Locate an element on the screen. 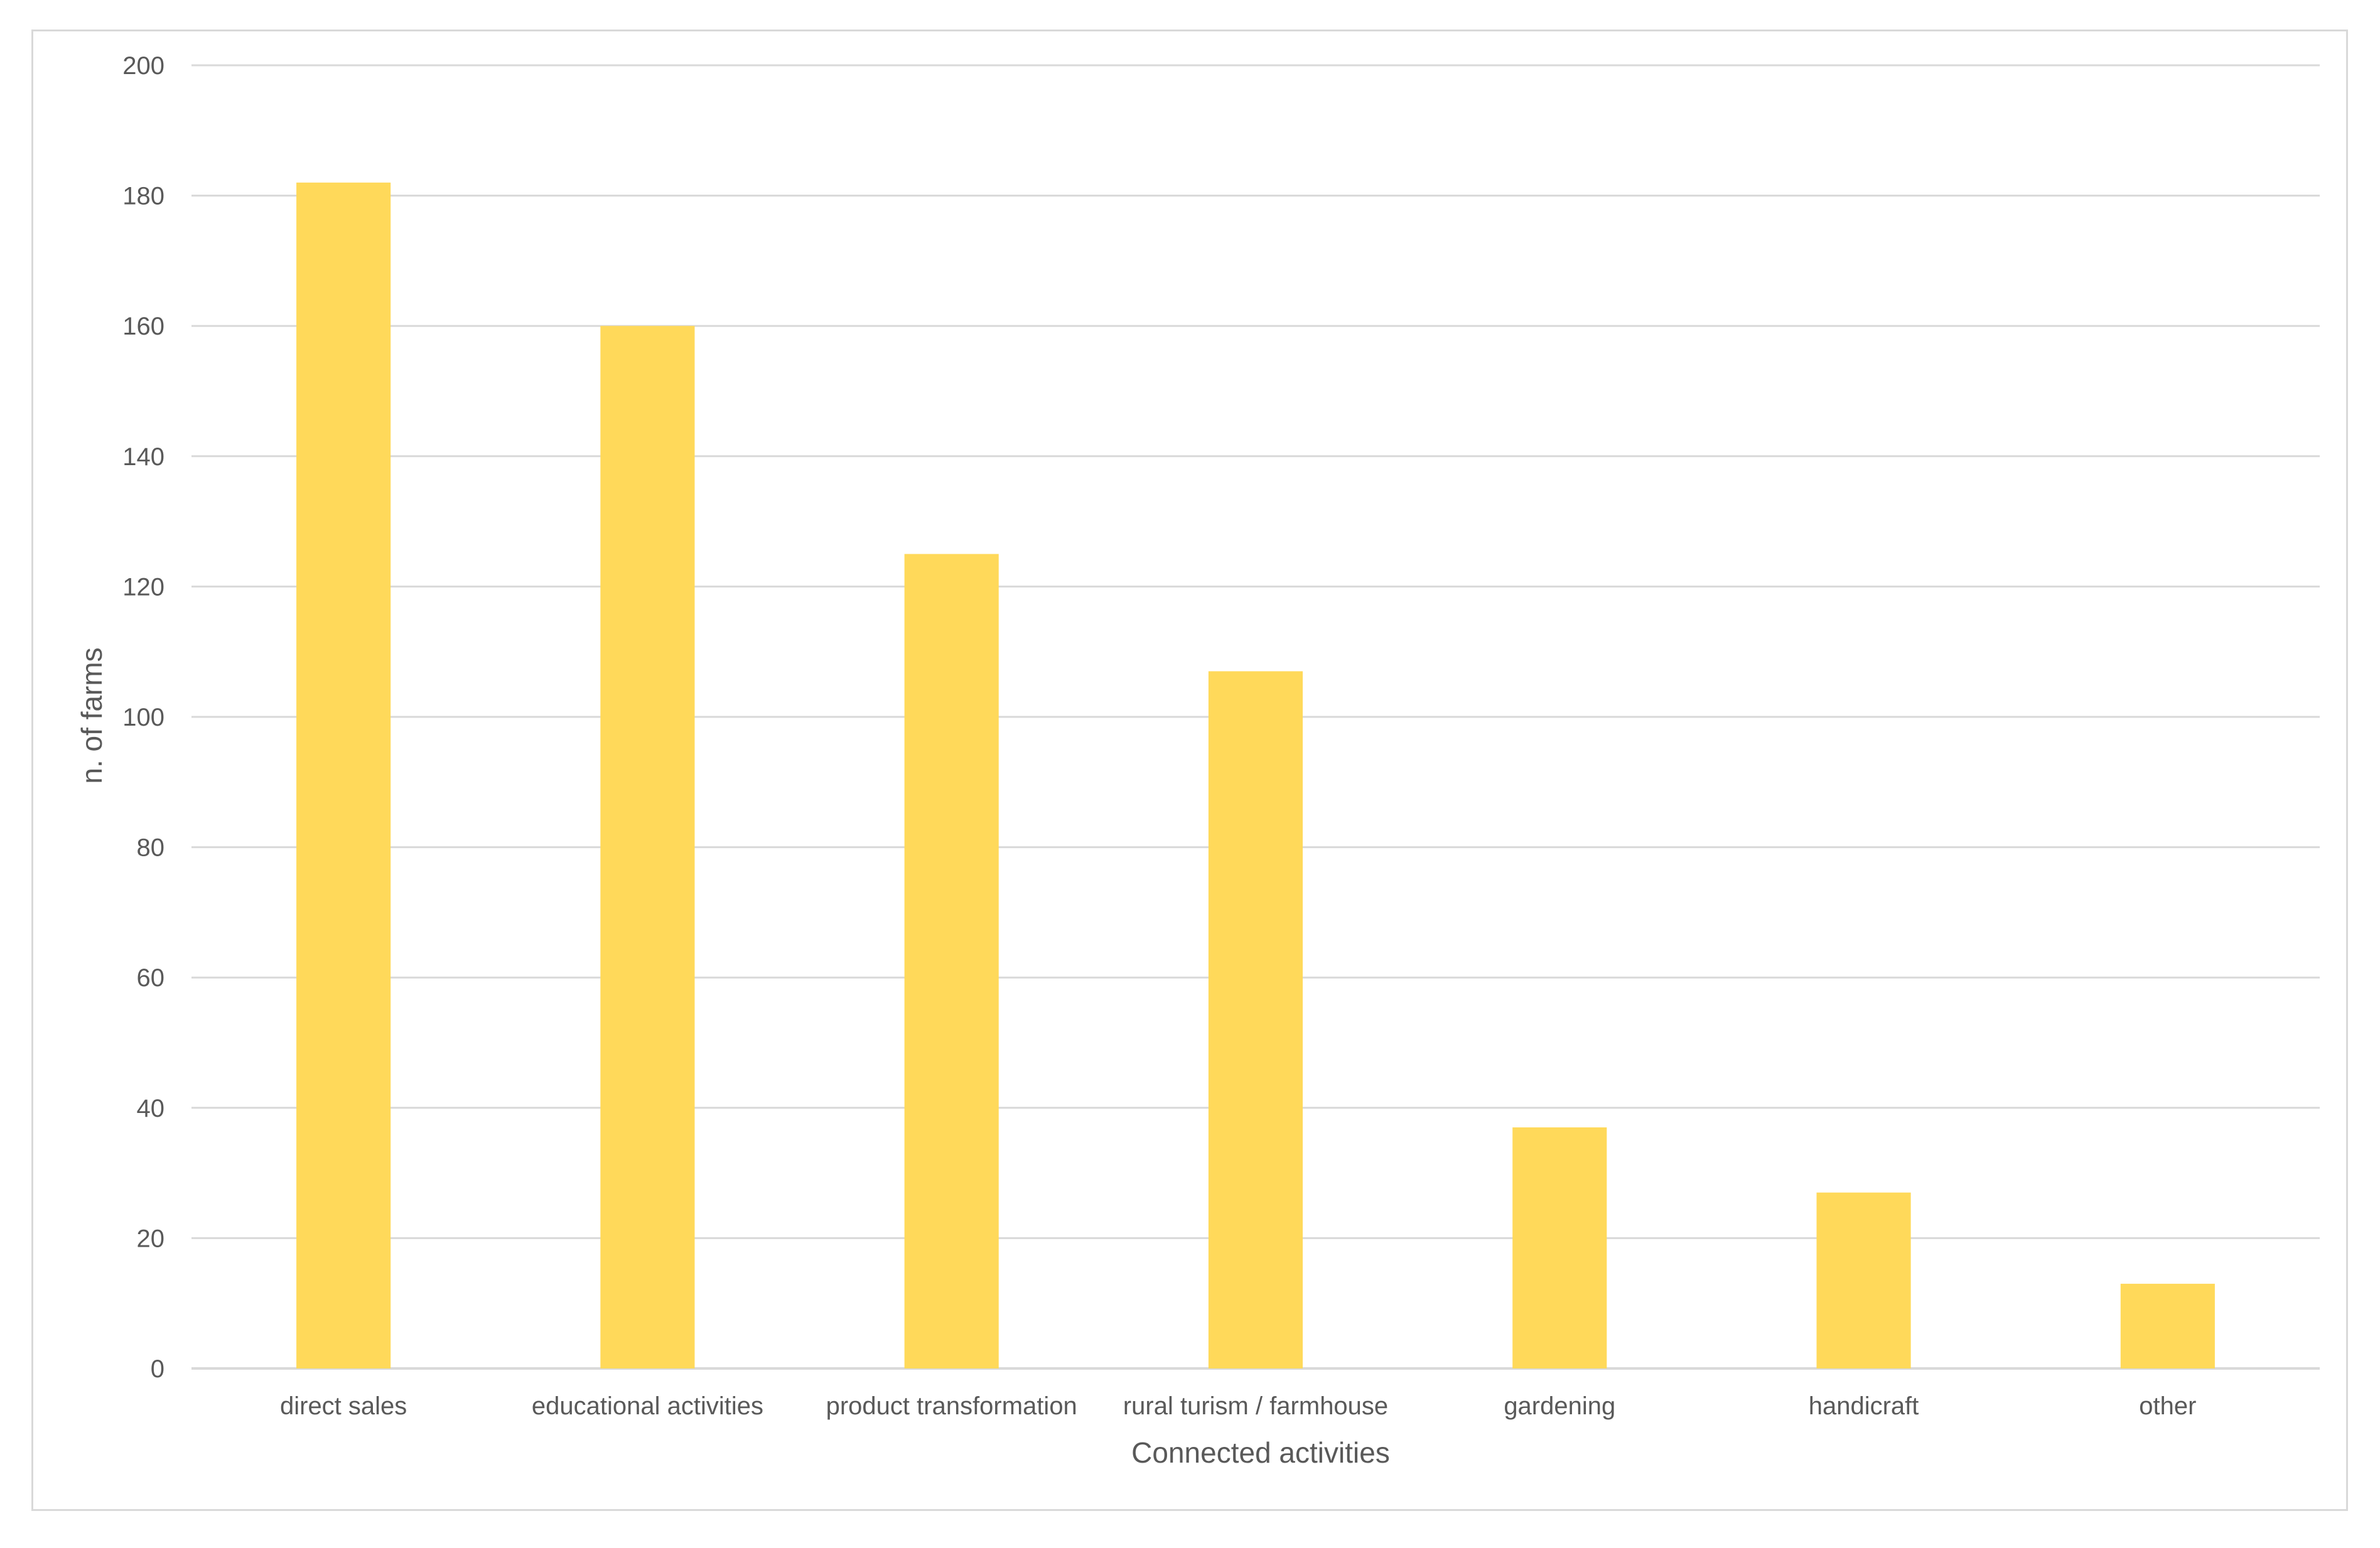 This screenshot has height=1548, width=2380. y-tick-label: 0 is located at coordinates (157, 1369).